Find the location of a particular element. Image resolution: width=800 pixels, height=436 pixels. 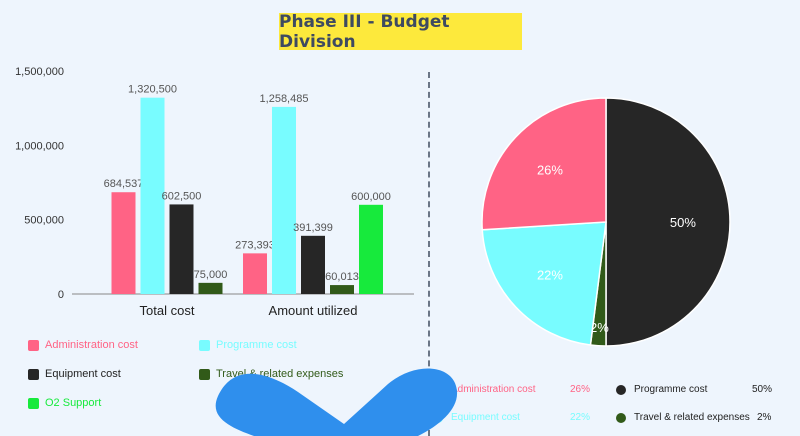

pie-data-label: 2% is located at coordinates (599, 327).